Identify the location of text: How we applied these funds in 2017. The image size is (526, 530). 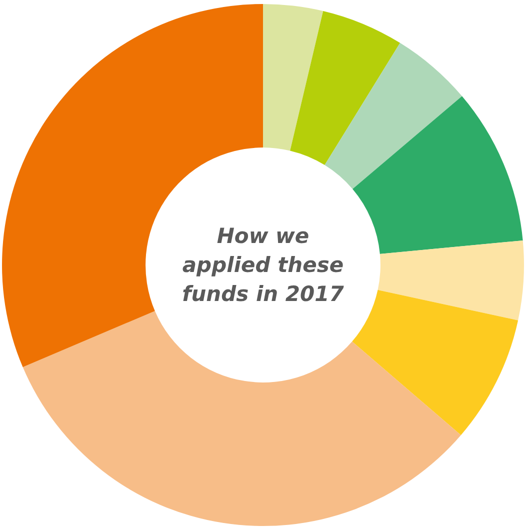
(263, 265).